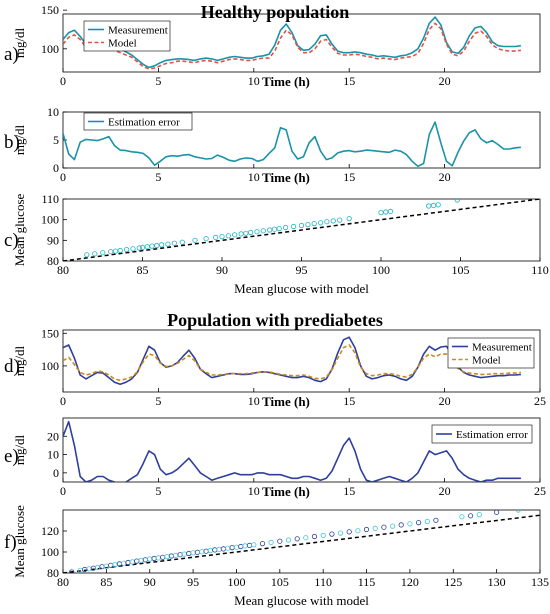 This screenshot has height=614, width=550. What do you see at coordinates (56, 168) in the screenshot?
I see `y-tick-label: 0` at bounding box center [56, 168].